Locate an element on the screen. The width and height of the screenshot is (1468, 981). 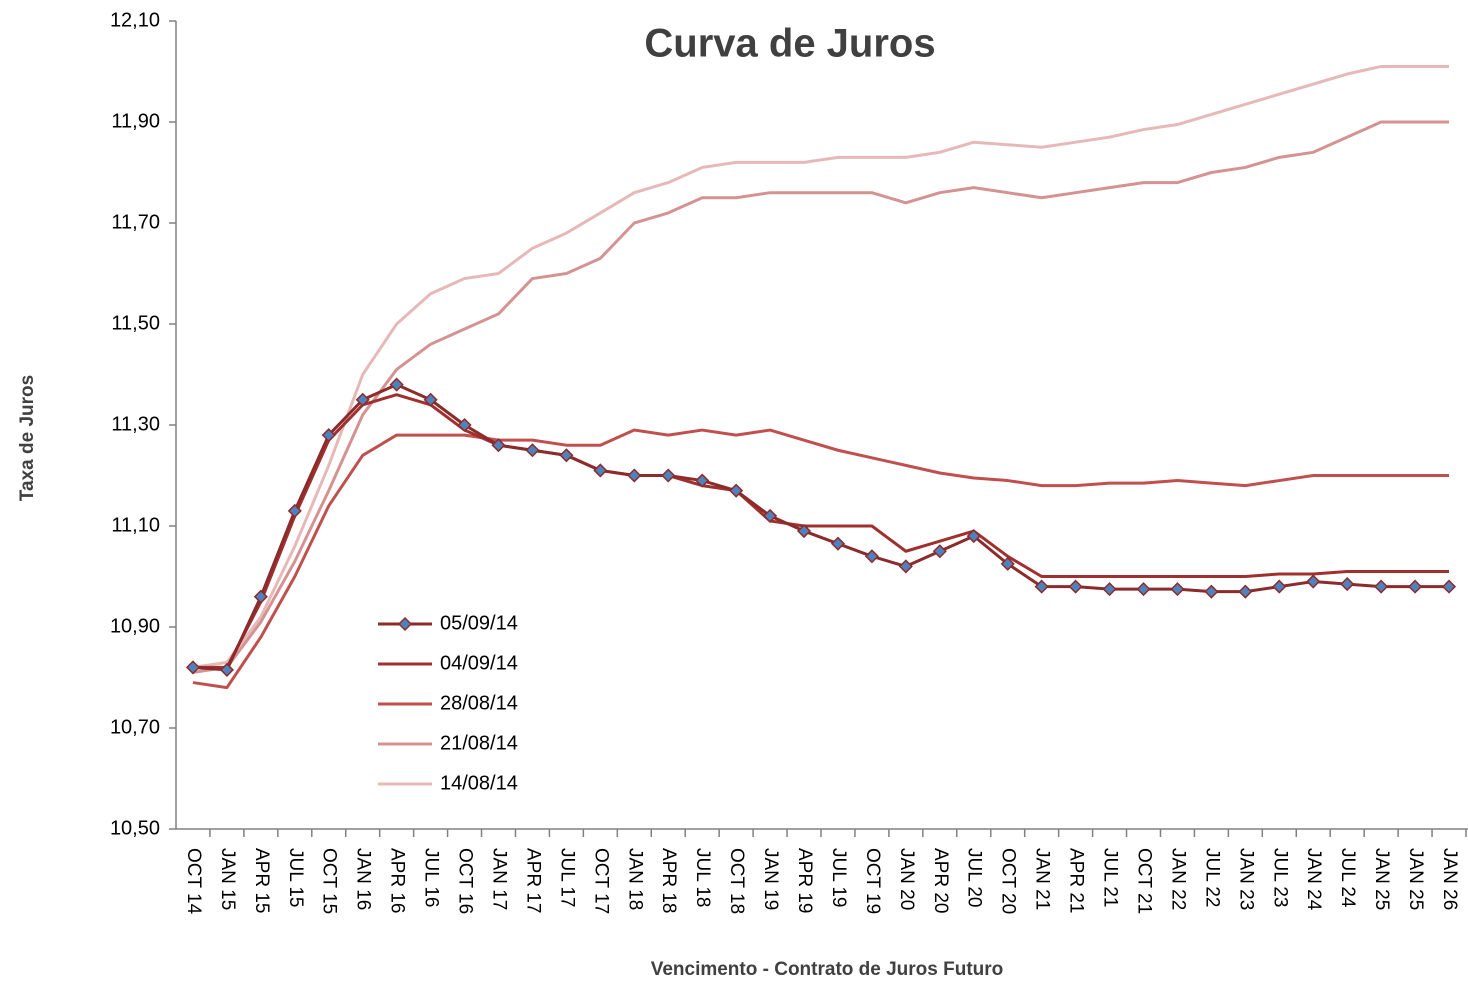
x-tick-label: JAN 17 is located at coordinates (498, 879).